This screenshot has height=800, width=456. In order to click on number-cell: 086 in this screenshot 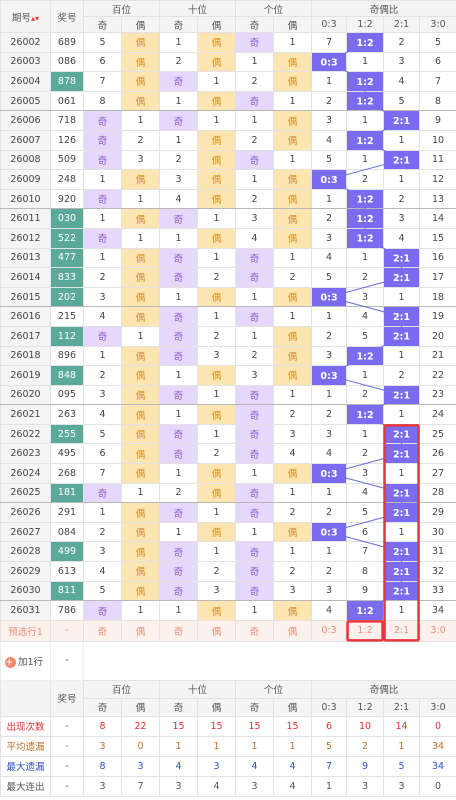, I will do `click(67, 62)`.